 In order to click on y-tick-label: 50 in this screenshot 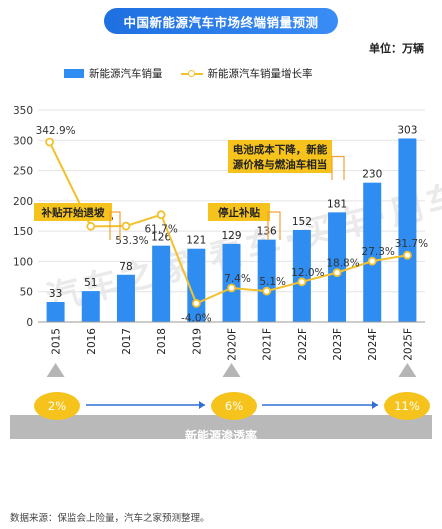, I will do `click(26, 293)`.